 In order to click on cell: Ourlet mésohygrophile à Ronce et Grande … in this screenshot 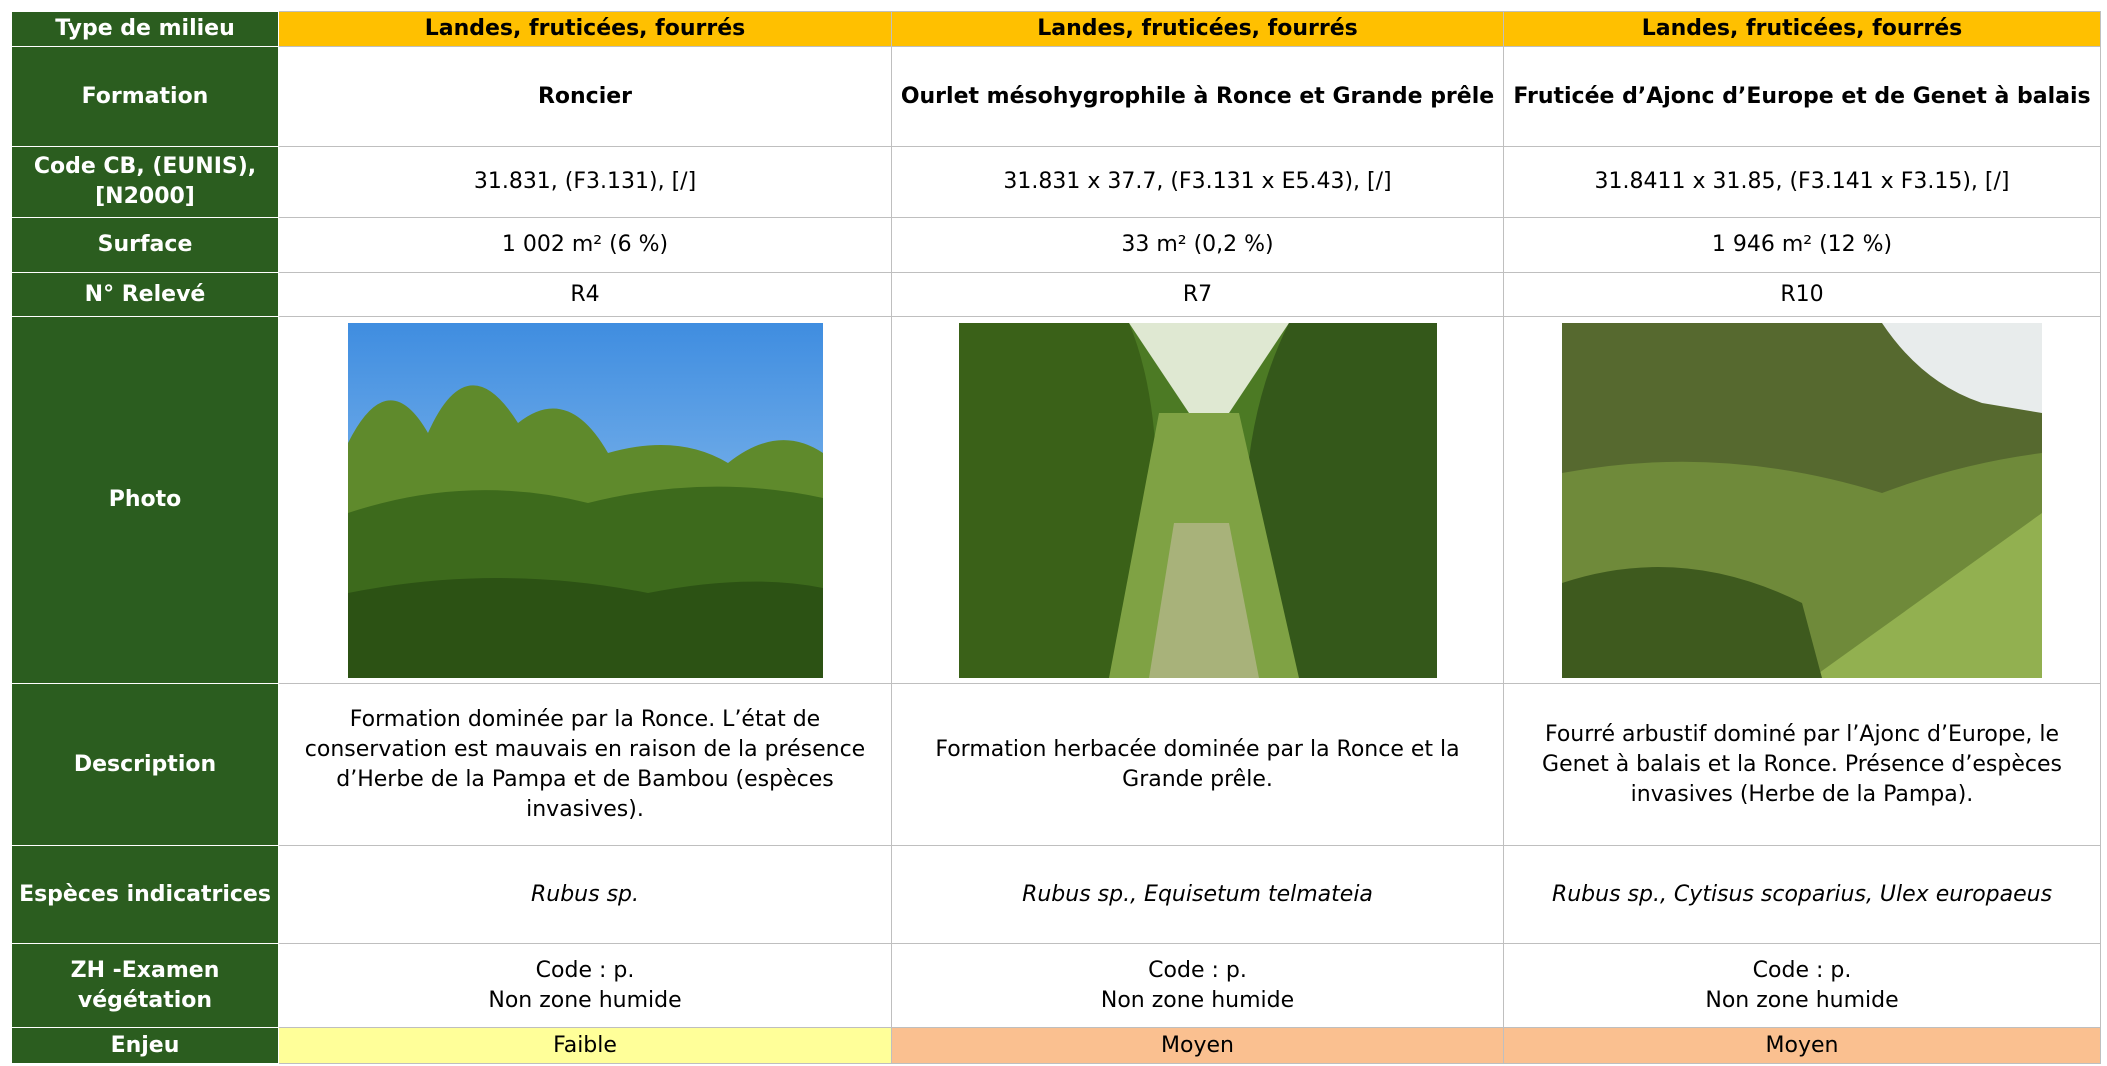, I will do `click(1197, 96)`.